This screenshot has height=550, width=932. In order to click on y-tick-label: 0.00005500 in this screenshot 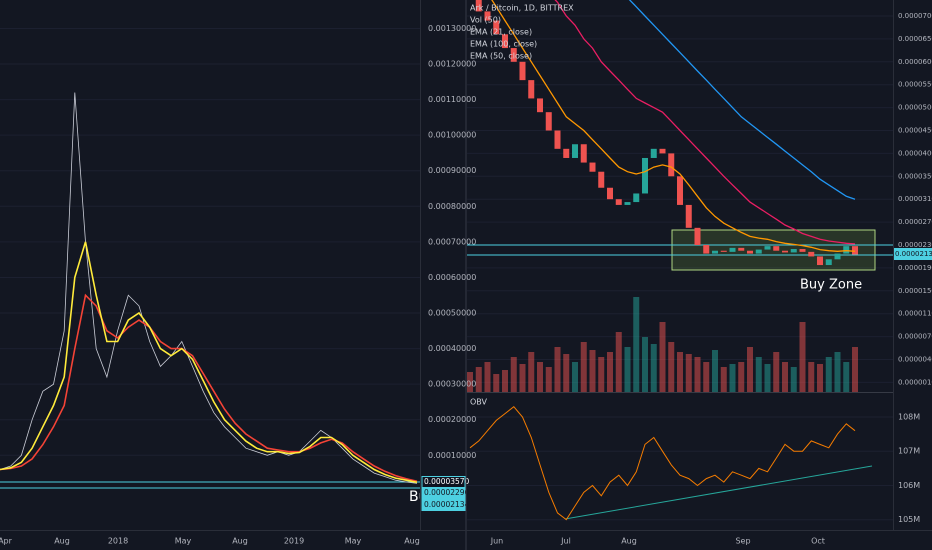, I will do `click(915, 85)`.